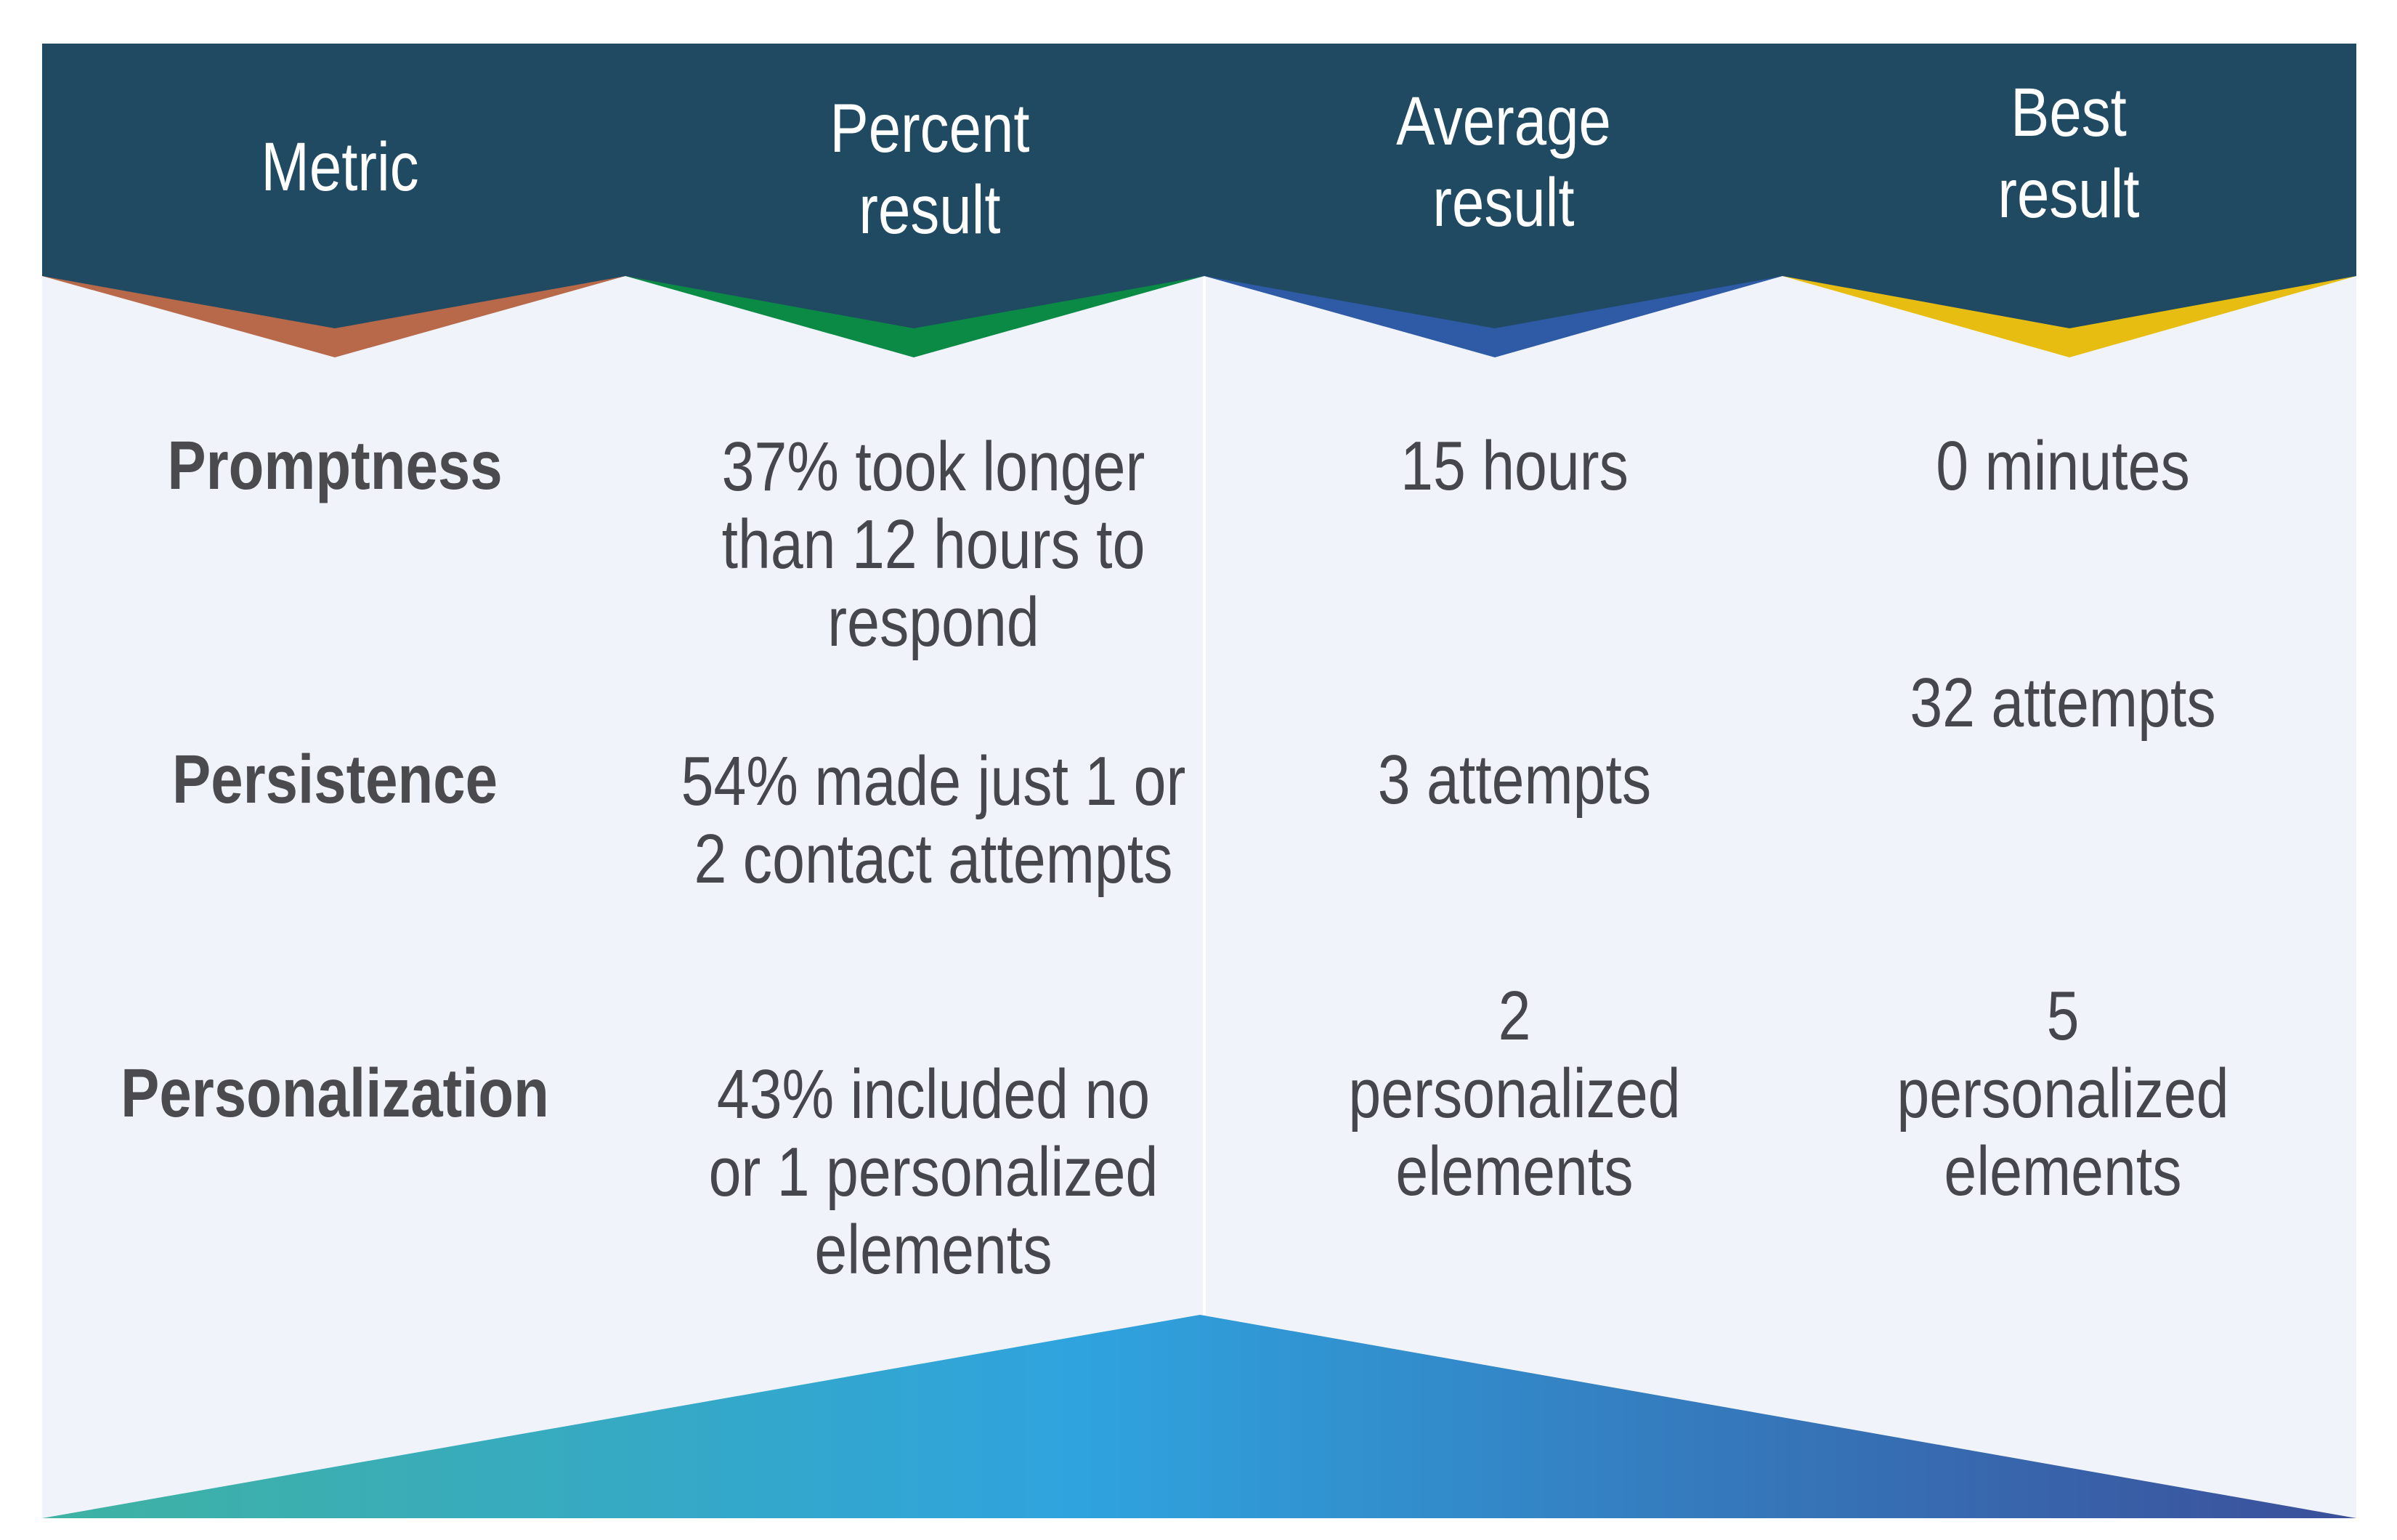  I want to click on average-persistence: 3 attempts, so click(1514, 779).